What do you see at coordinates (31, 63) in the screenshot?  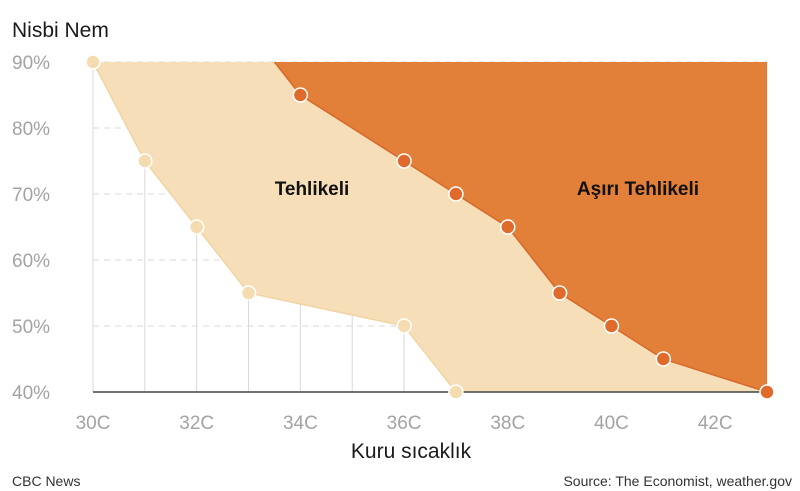 I see `y-tick-label: 90%` at bounding box center [31, 63].